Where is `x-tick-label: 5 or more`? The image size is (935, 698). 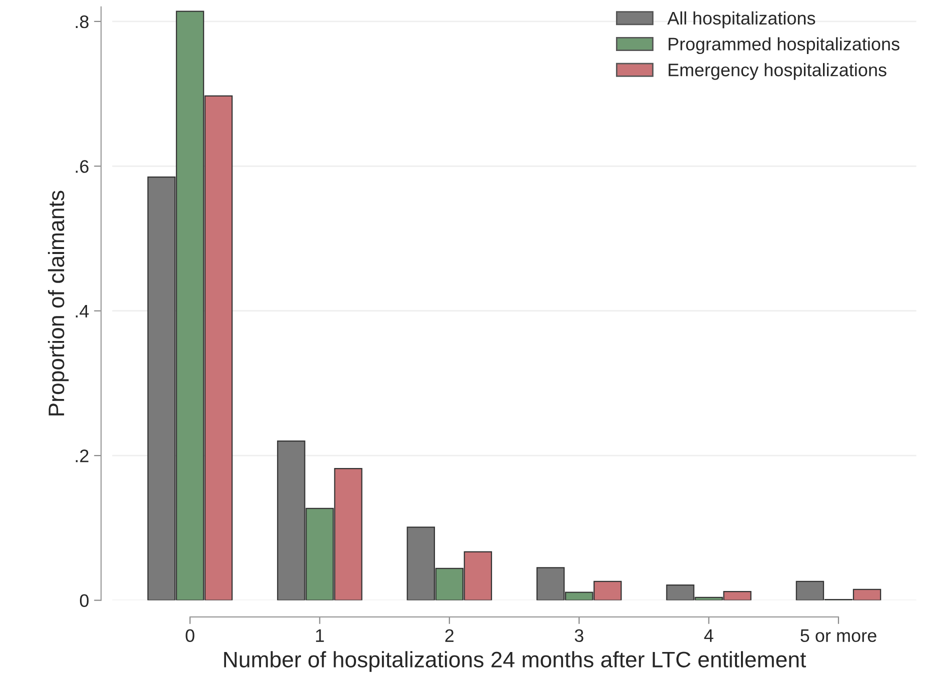
x-tick-label: 5 or more is located at coordinates (838, 635).